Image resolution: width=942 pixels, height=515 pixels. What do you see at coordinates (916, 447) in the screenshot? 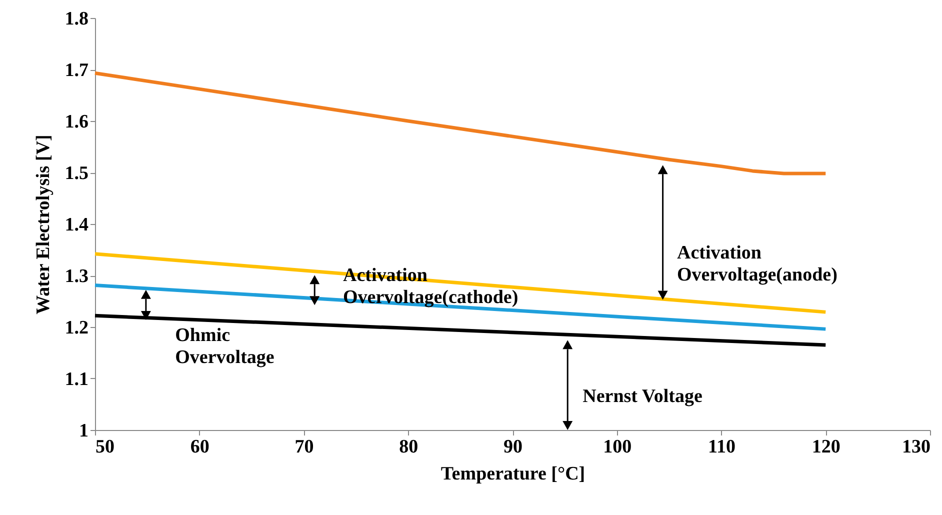
I see `x-tick-label: 130` at bounding box center [916, 447].